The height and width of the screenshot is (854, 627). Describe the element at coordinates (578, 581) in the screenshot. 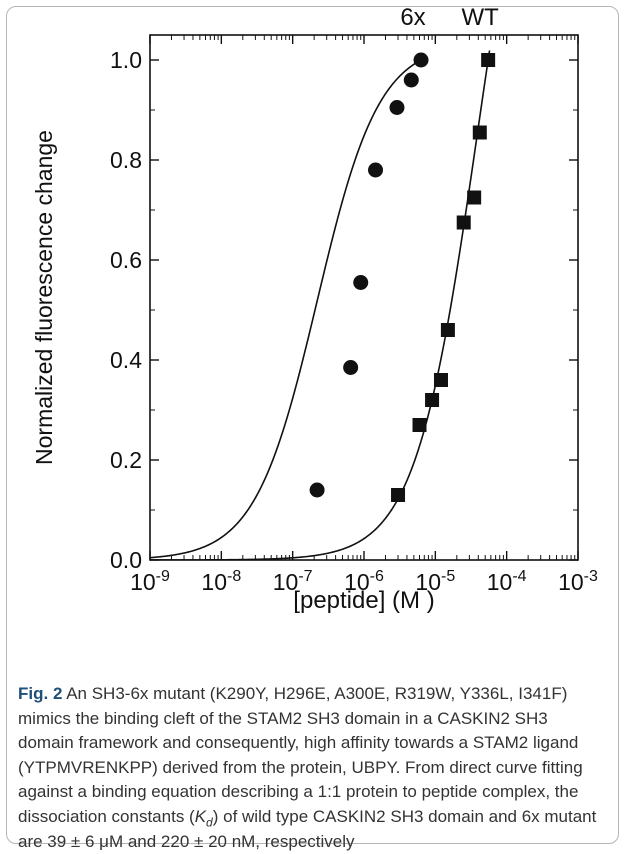

I see `x-tick-label: 10⁻³` at that location.